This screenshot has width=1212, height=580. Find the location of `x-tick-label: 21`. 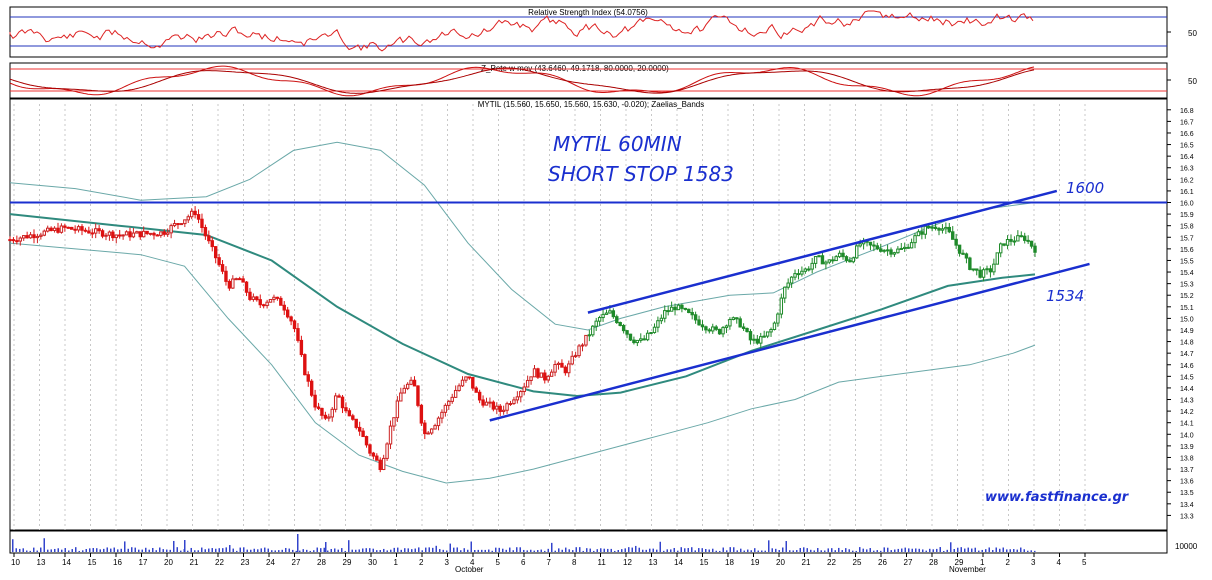

x-tick-label: 21 is located at coordinates (806, 562).